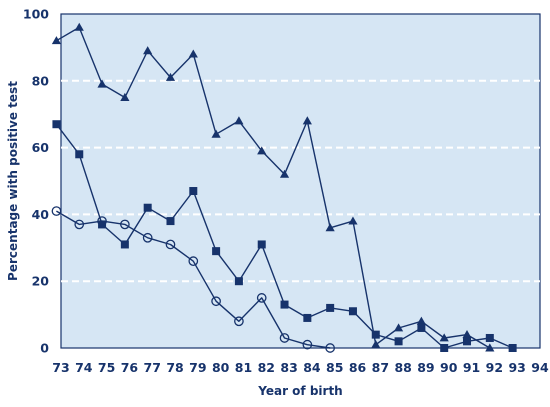 Image resolution: width=550 pixels, height=407 pixels. I want to click on x-tick-label-77: 77, so click(152, 367).